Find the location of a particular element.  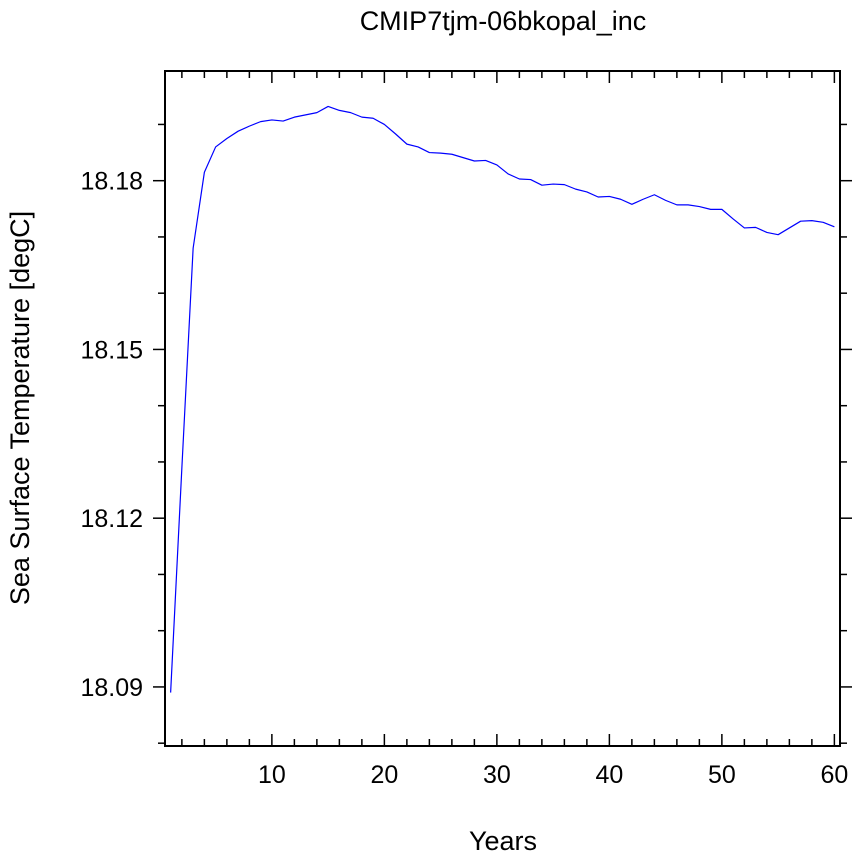

x-tick-label: 10 is located at coordinates (272, 775).